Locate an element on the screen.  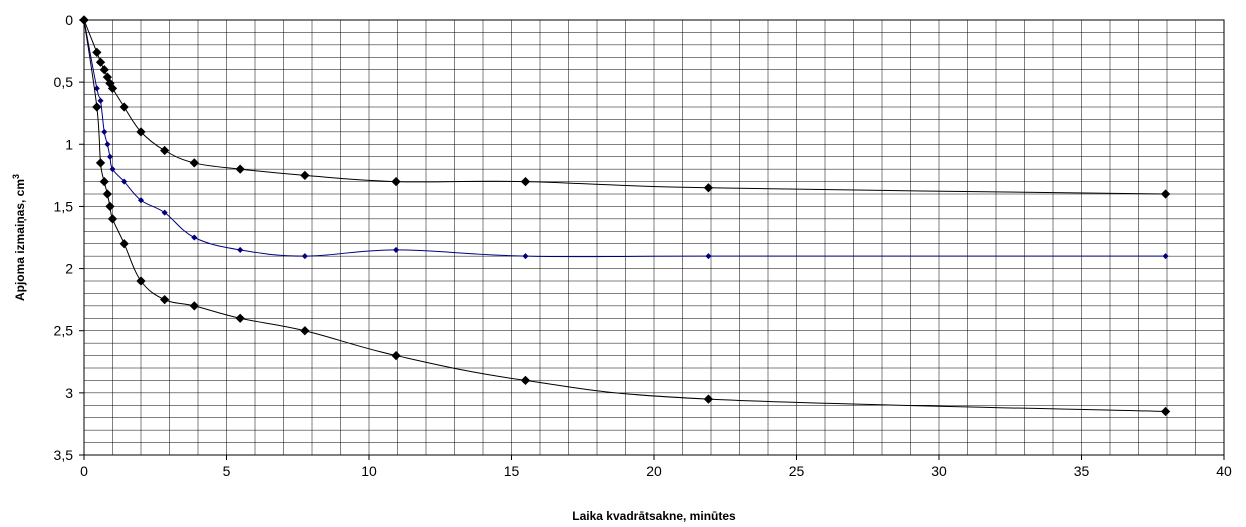
y-tick-label: 2 is located at coordinates (69, 269).